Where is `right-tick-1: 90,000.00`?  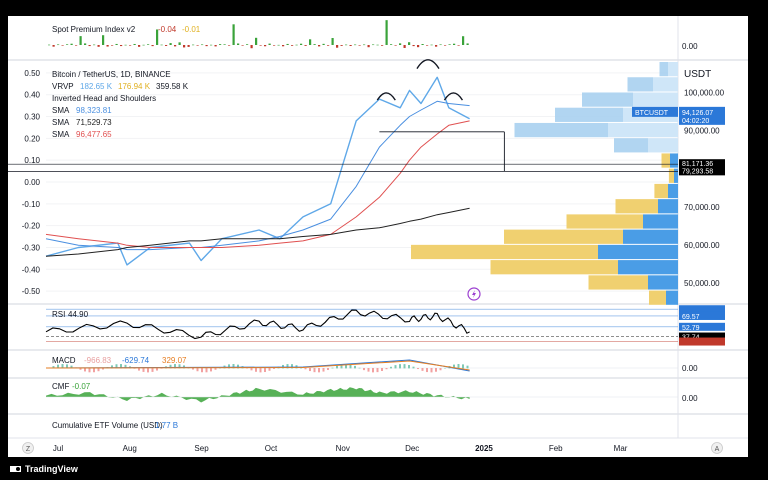
right-tick-1: 90,000.00 is located at coordinates (702, 131).